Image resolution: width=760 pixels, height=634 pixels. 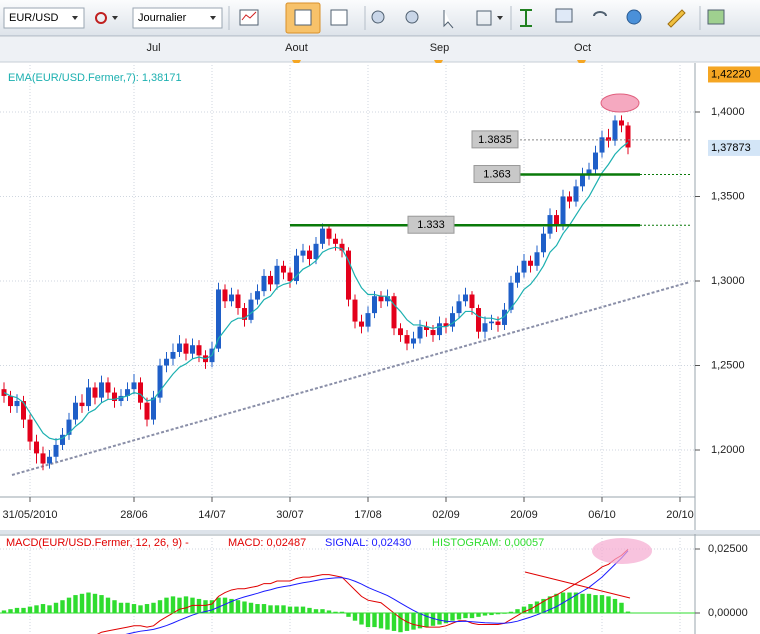 What do you see at coordinates (95, 78) in the screenshot?
I see `ema-legend: EMA(EUR/USD.Fermer,7): 1,38171` at bounding box center [95, 78].